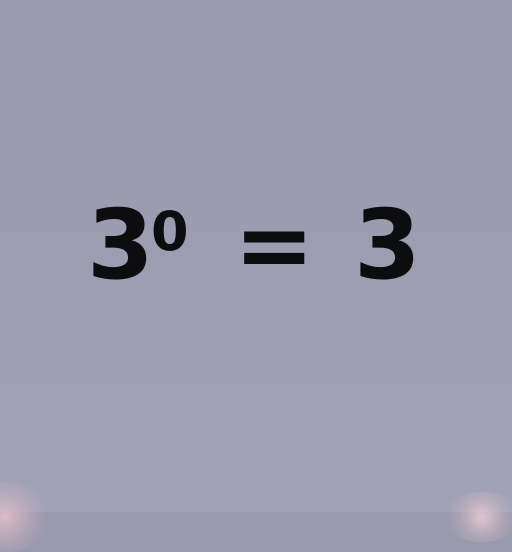 The image size is (512, 552). I want to click on equation-base: 3, so click(120, 245).